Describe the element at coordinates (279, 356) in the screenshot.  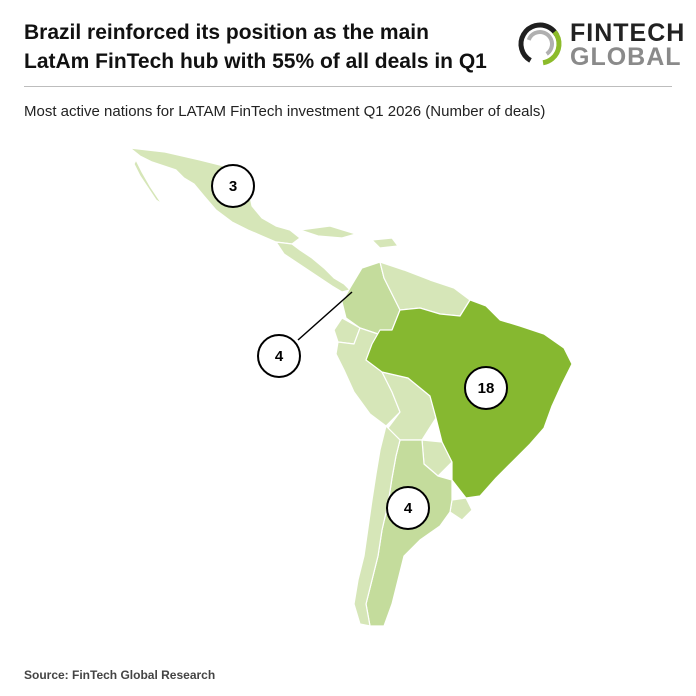
I see `label-colombia: 4` at that location.